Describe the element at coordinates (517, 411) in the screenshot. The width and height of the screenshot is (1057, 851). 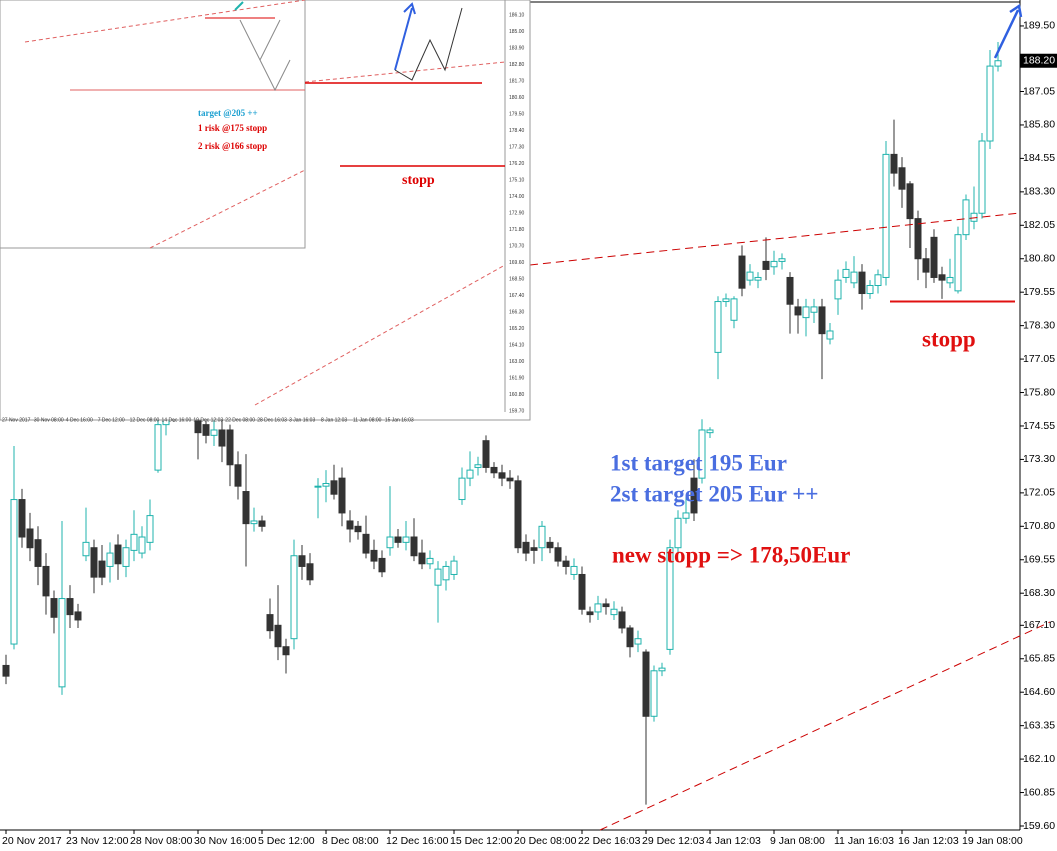
I see `inset-price-label: 159.70` at that location.